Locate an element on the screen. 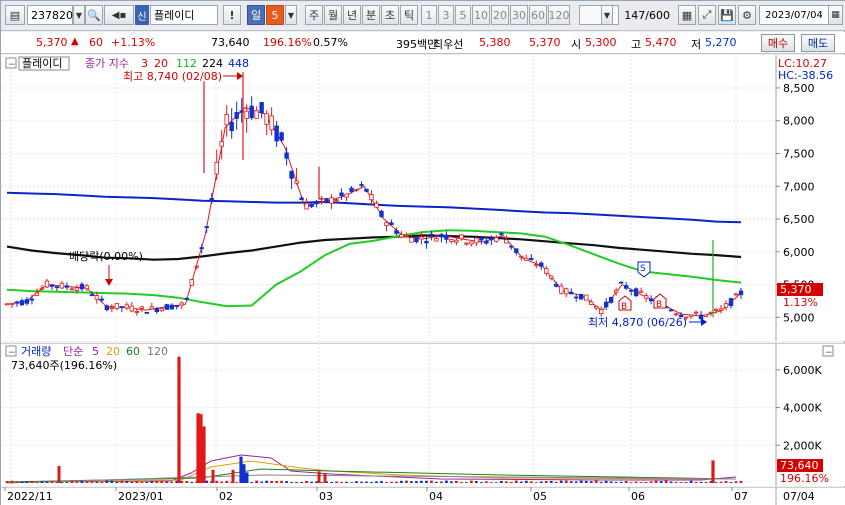 This screenshot has width=845, height=505. ask-price: 5,380 is located at coordinates (495, 42).